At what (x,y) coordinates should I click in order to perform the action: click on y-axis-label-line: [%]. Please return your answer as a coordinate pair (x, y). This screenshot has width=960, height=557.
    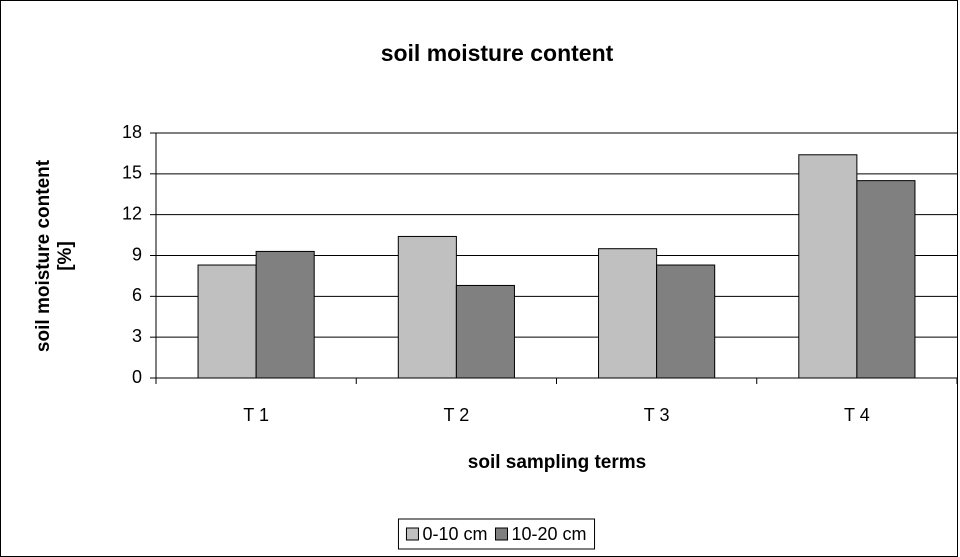
    Looking at the image, I should click on (65, 256).